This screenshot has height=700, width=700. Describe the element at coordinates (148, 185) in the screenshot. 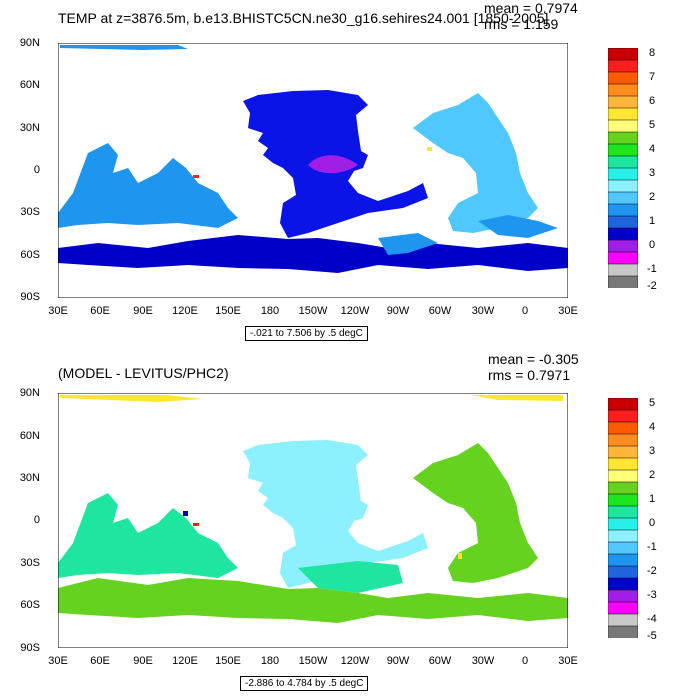

I see `panel1-indian` at that location.